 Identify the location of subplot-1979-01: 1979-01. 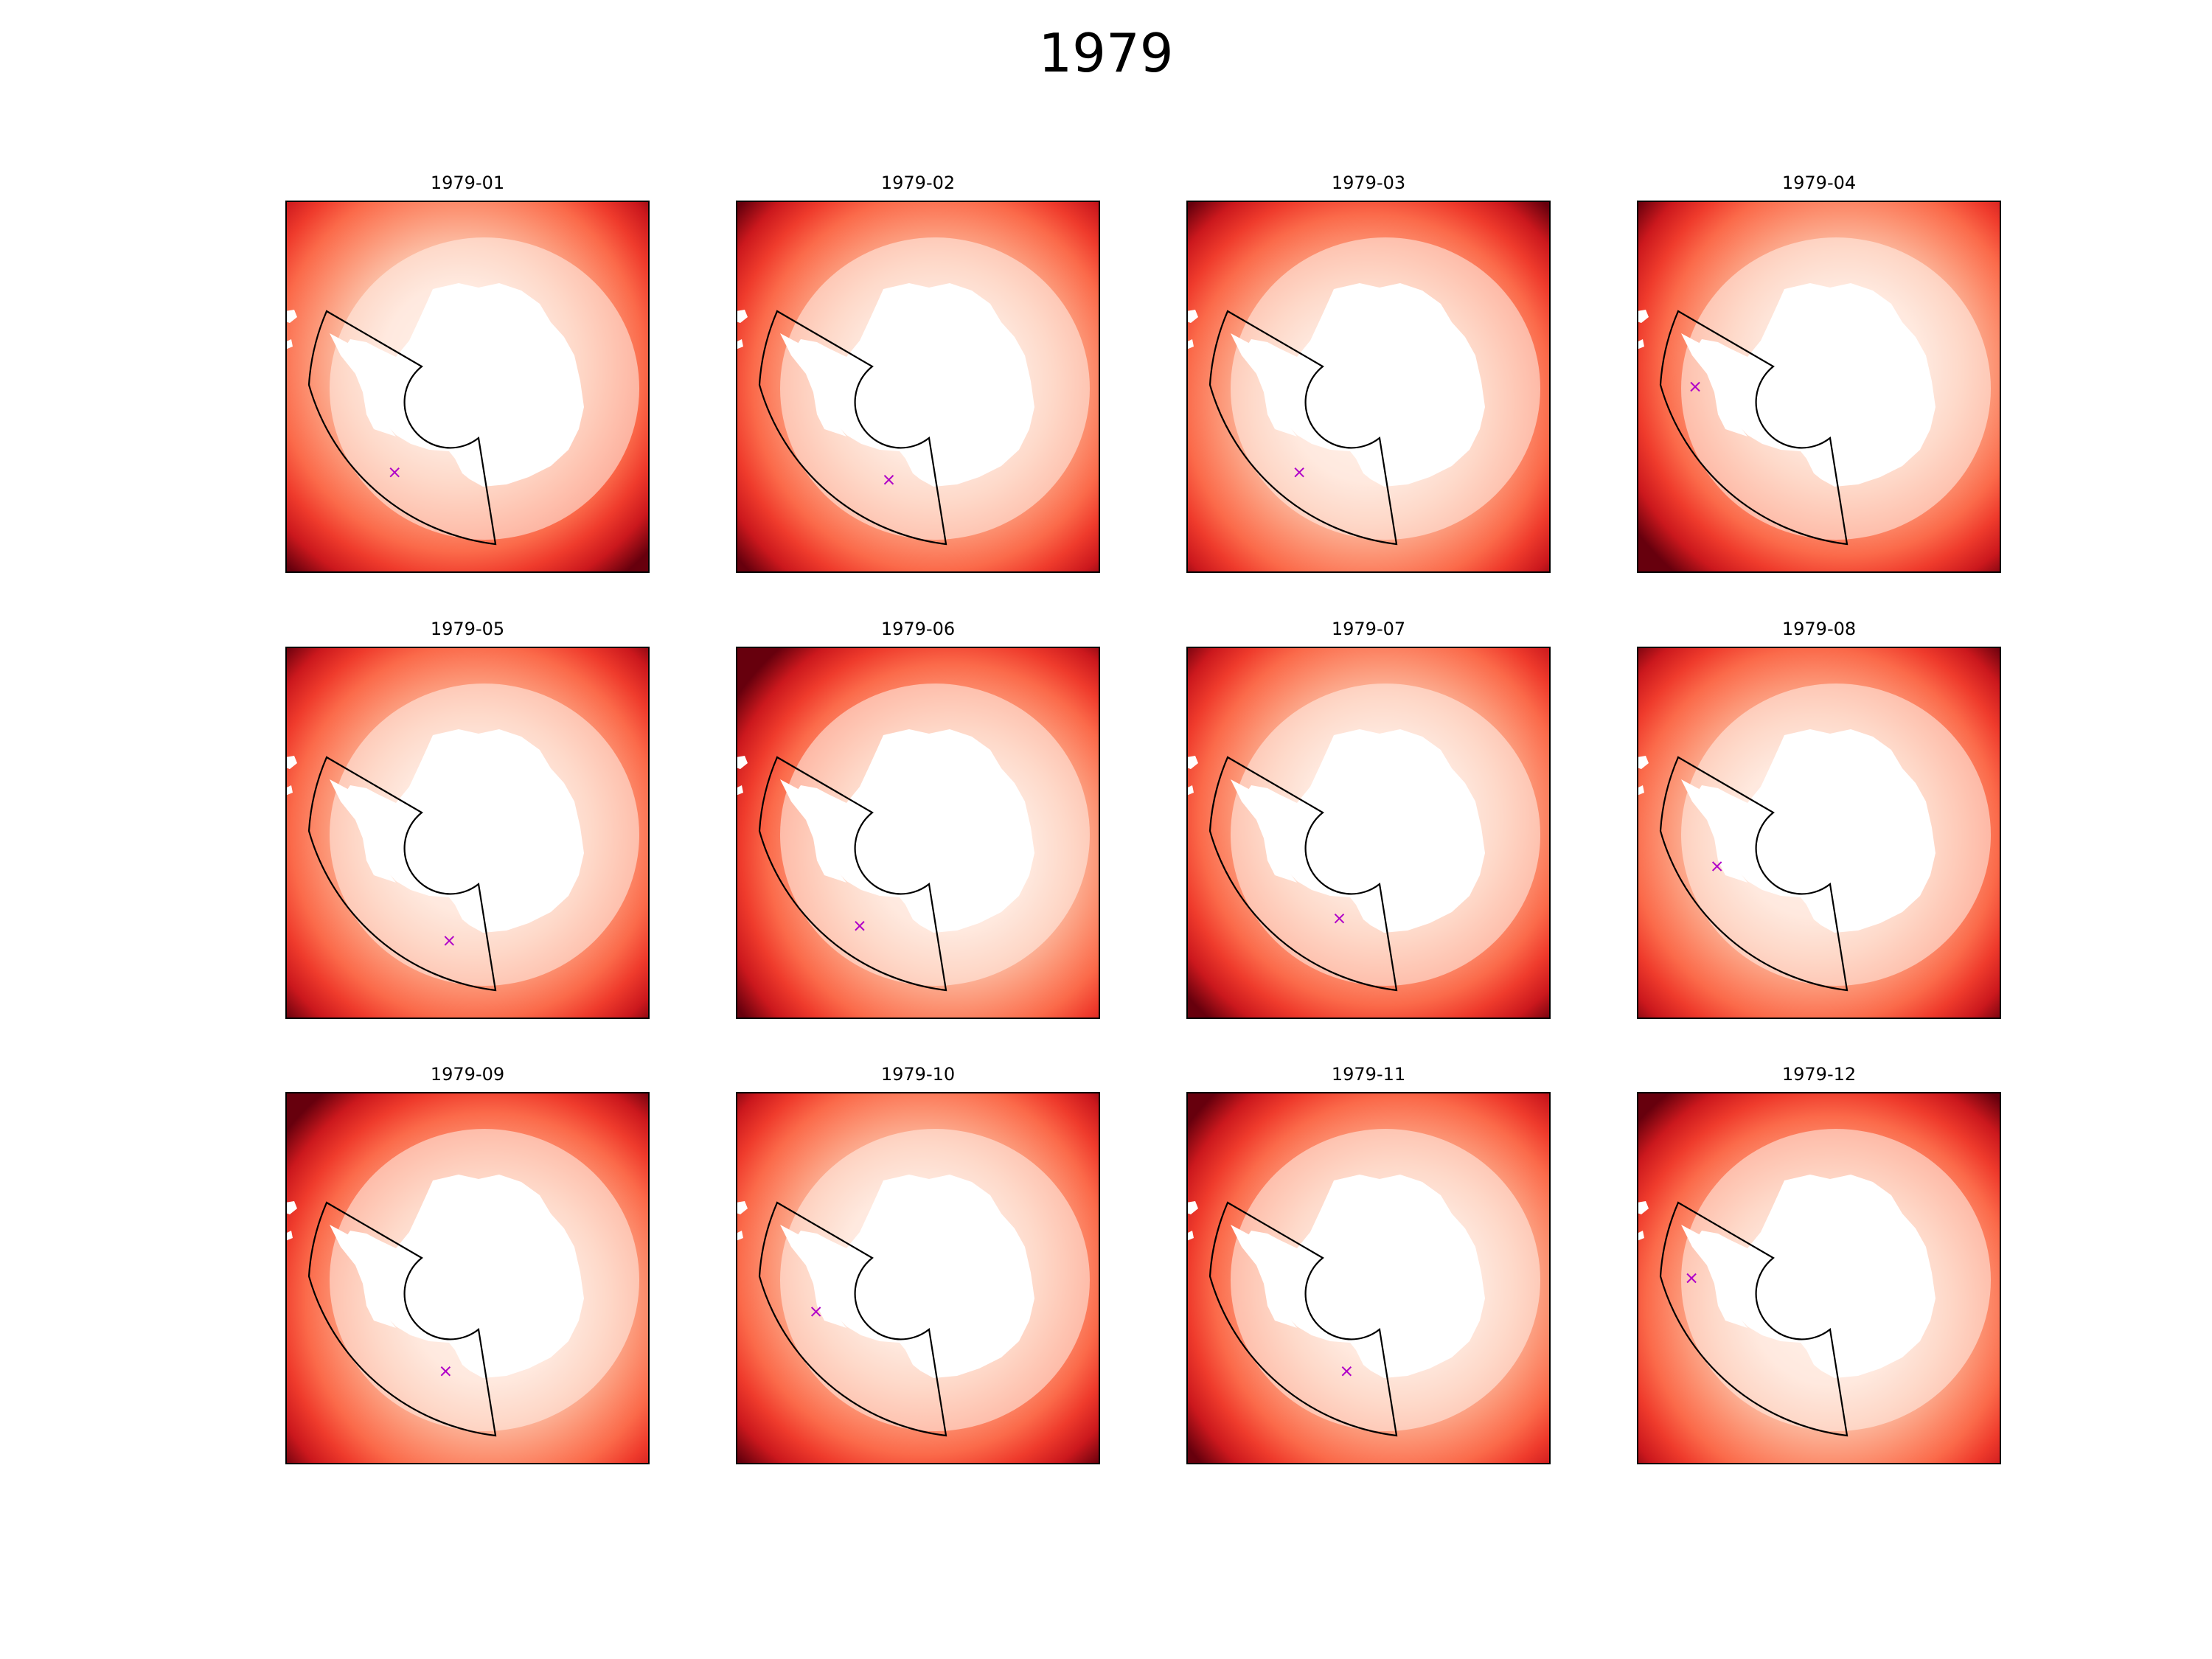
(467, 373).